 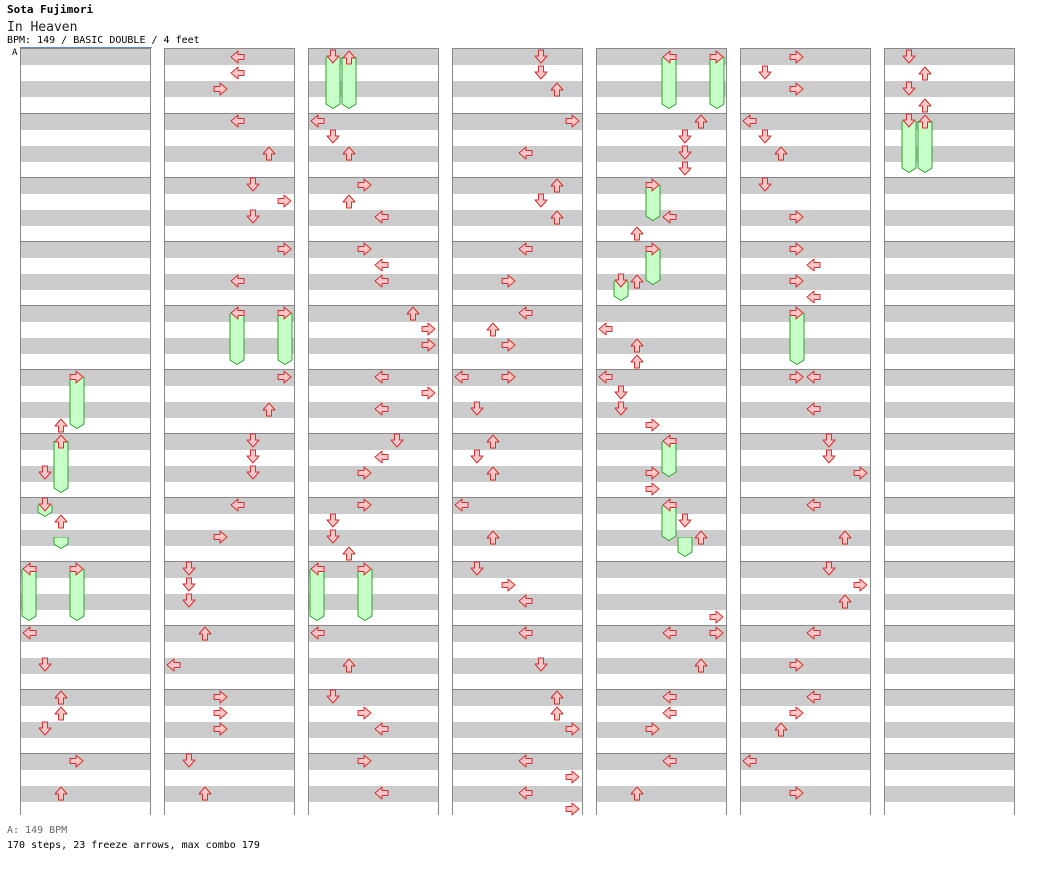 I want to click on chart-meta: BPM: 149 / BASIC DOUBLE / 4 feet, so click(x=103, y=40).